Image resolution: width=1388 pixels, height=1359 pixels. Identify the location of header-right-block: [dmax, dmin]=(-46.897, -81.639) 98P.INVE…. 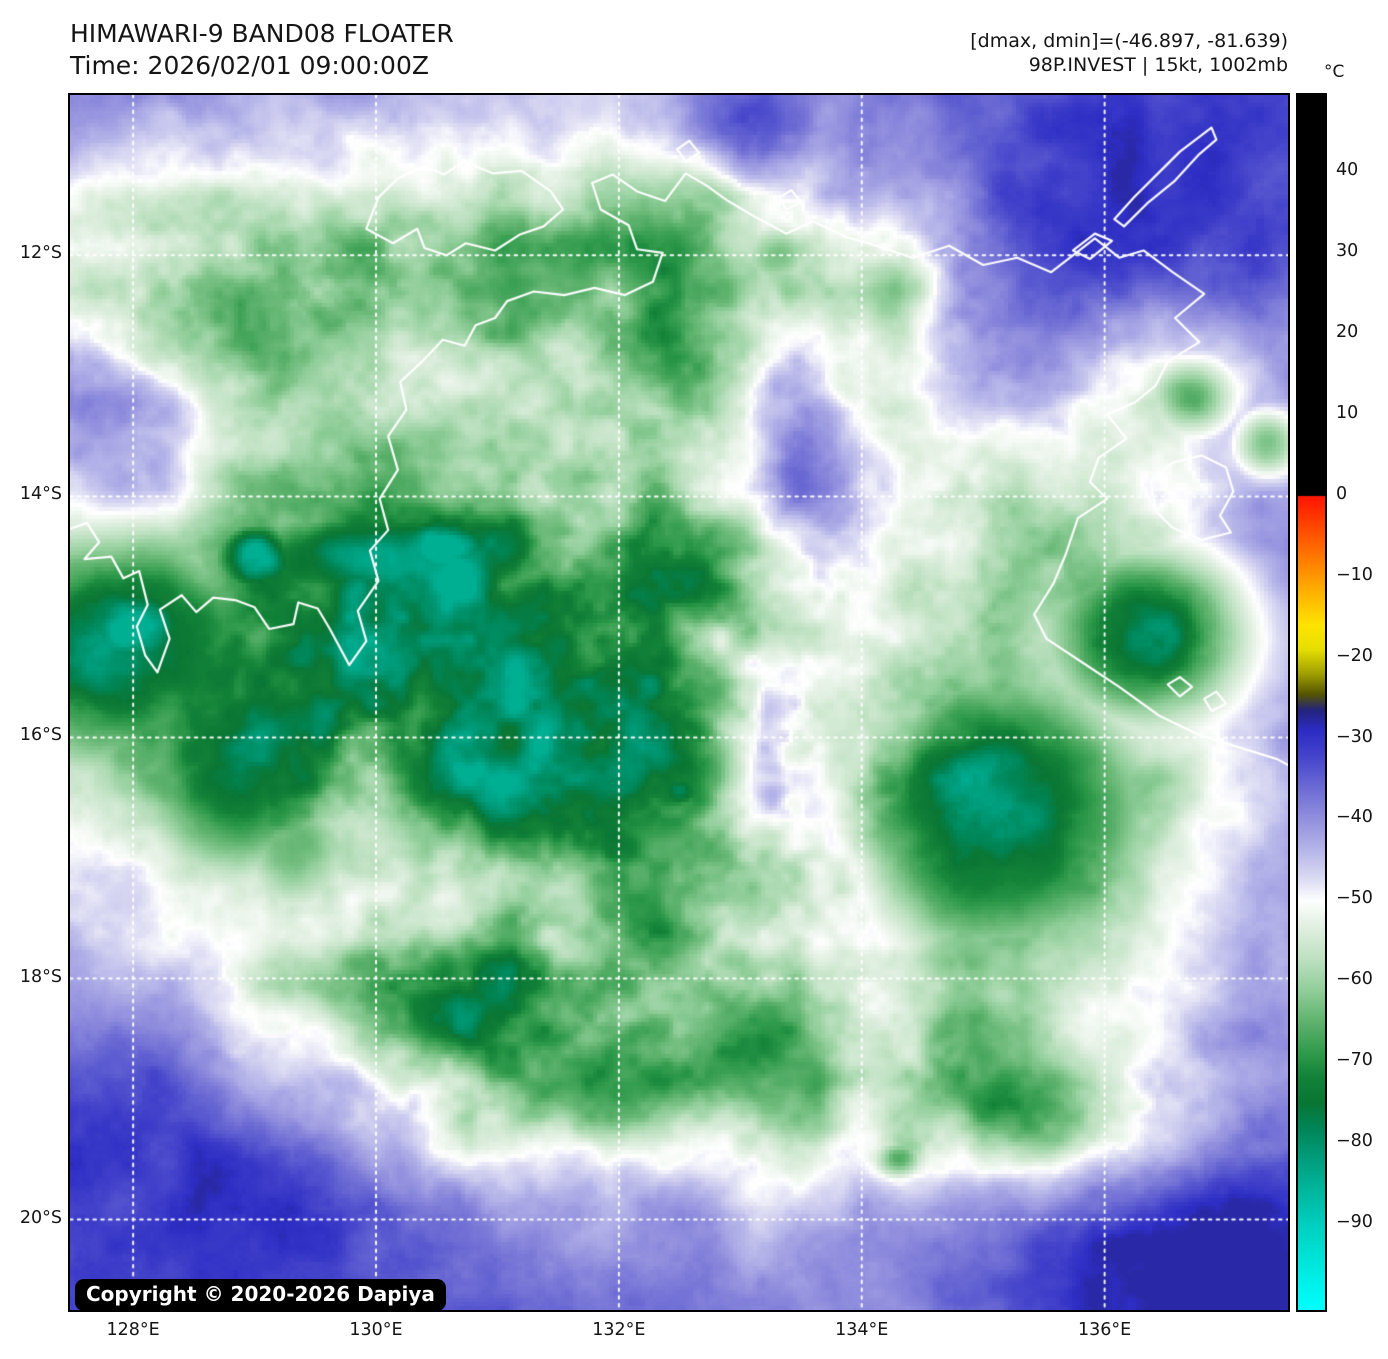
(1129, 53).